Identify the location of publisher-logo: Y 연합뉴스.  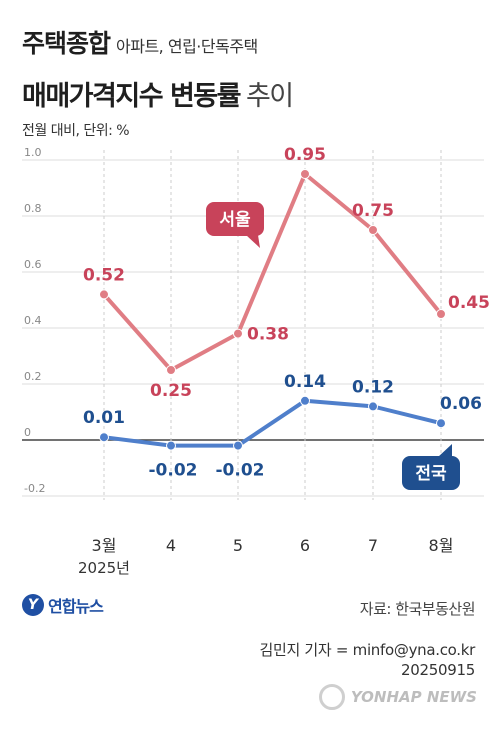
(63, 605).